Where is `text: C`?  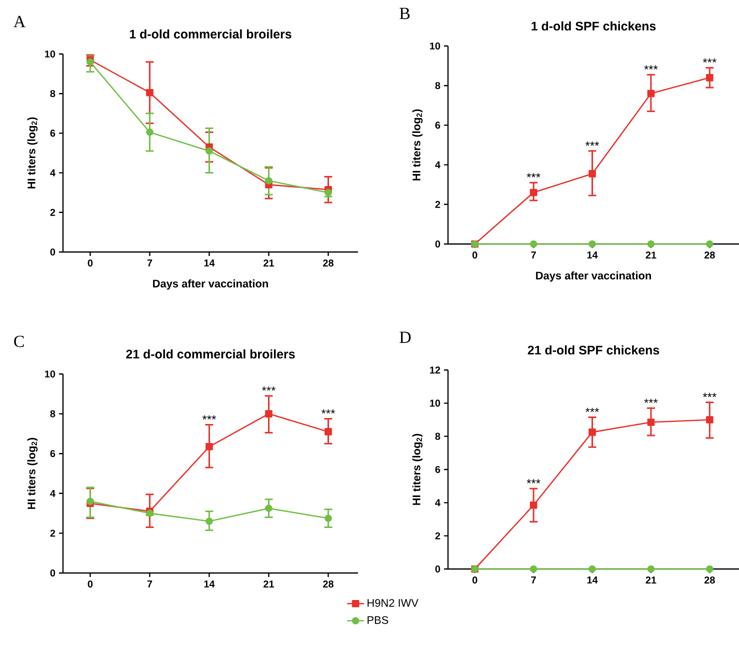
text: C is located at coordinates (19, 342).